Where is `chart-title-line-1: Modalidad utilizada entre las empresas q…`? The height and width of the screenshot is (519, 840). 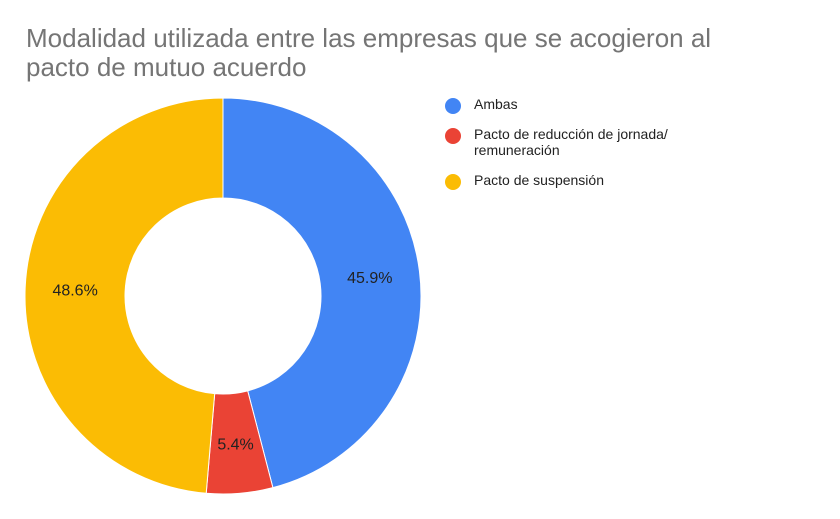
chart-title-line-1: Modalidad utilizada entre las empresas q… is located at coordinates (369, 38).